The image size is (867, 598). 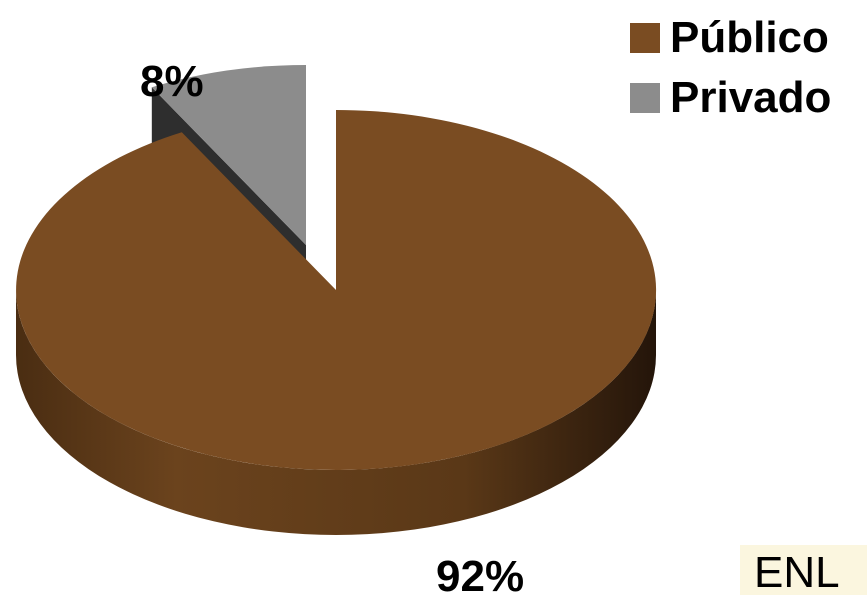 I want to click on source-box: ENL, so click(x=803, y=571).